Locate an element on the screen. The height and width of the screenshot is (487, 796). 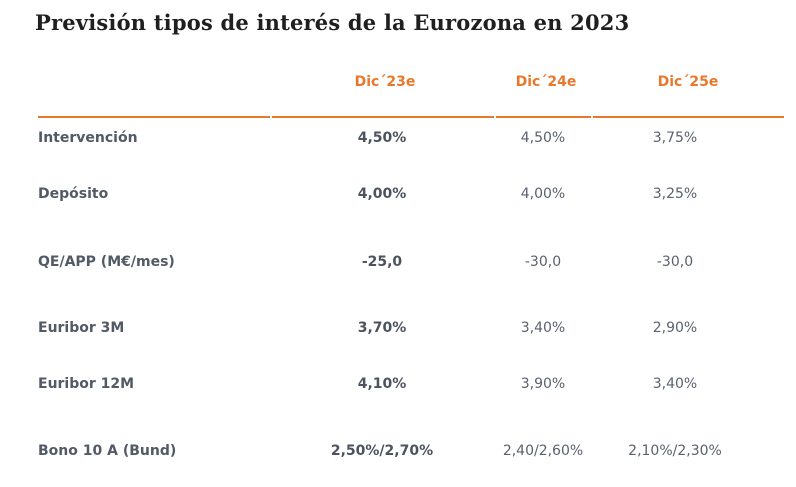
table-row-deposito: Depósito 4,00% 4,00% 3,25% is located at coordinates (398, 197).